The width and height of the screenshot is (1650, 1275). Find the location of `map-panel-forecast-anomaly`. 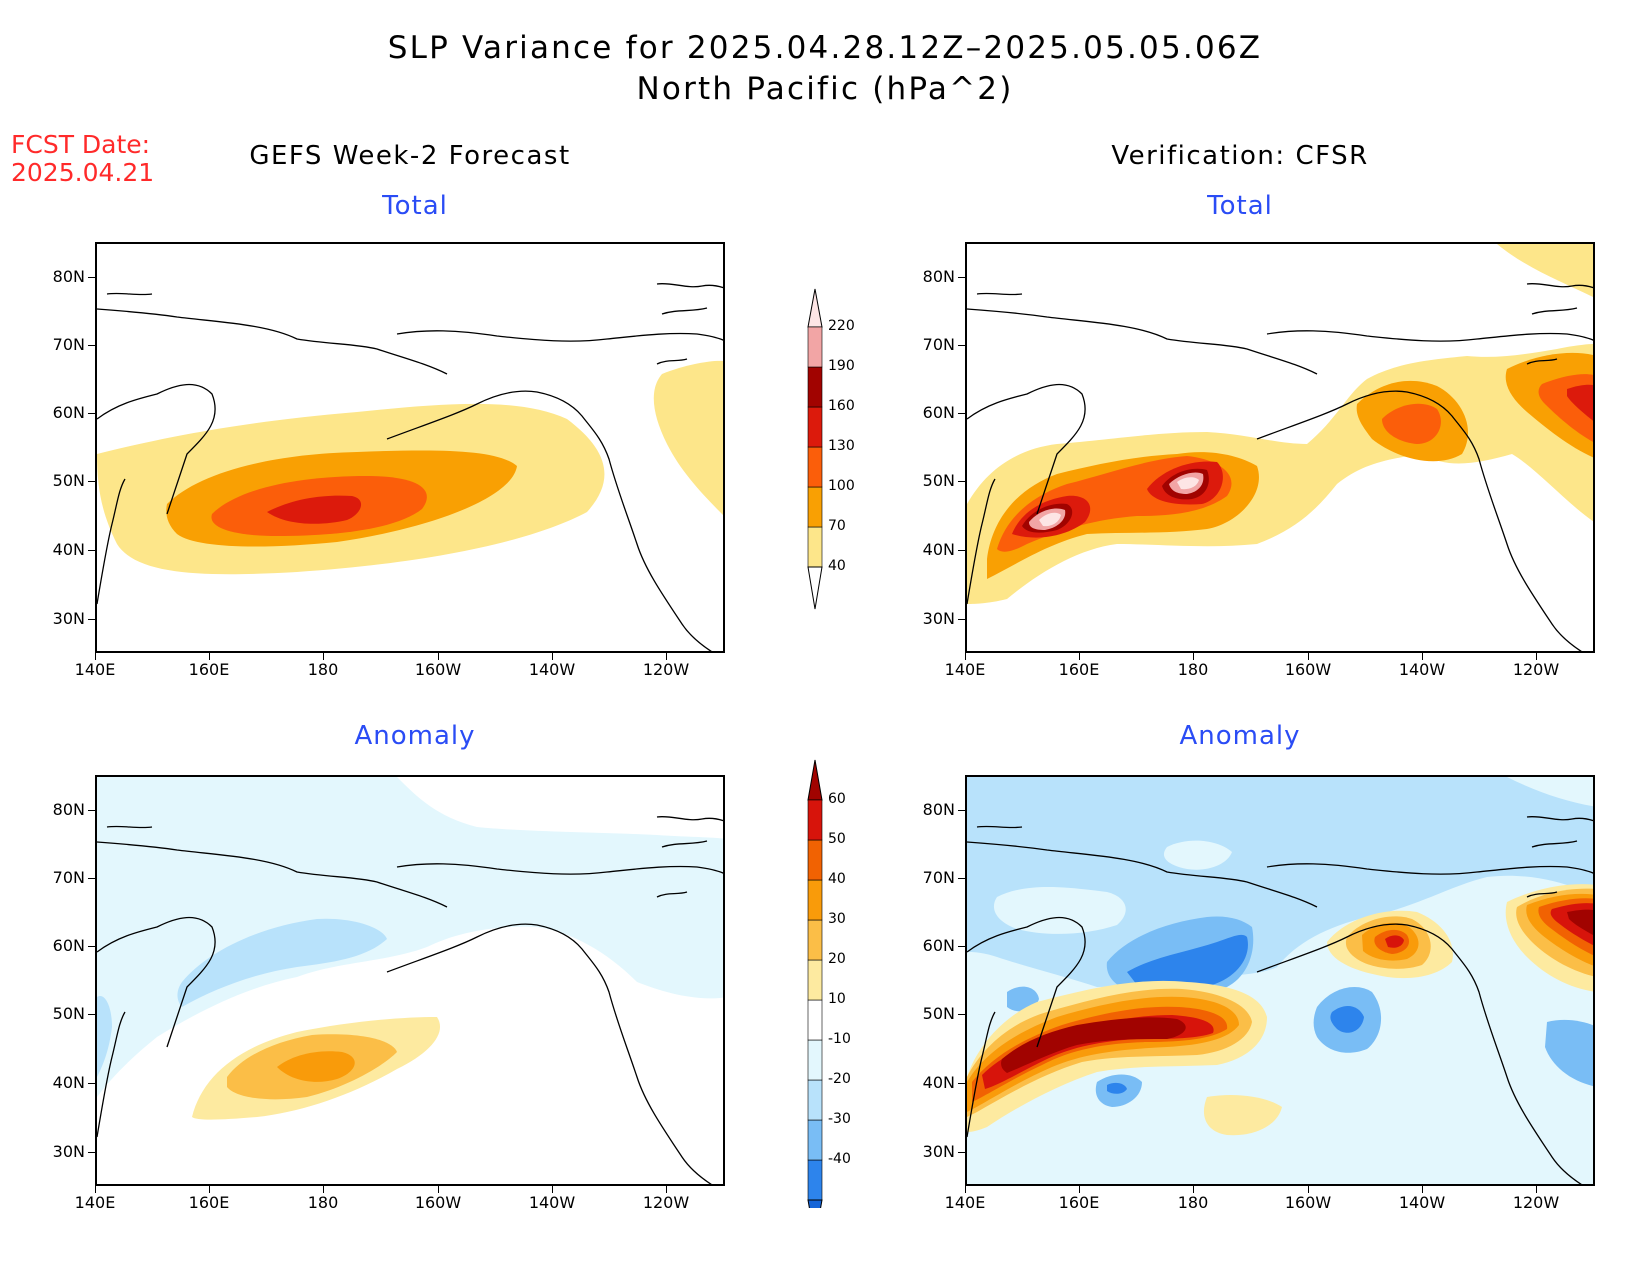

map-panel-forecast-anomaly is located at coordinates (410, 980).